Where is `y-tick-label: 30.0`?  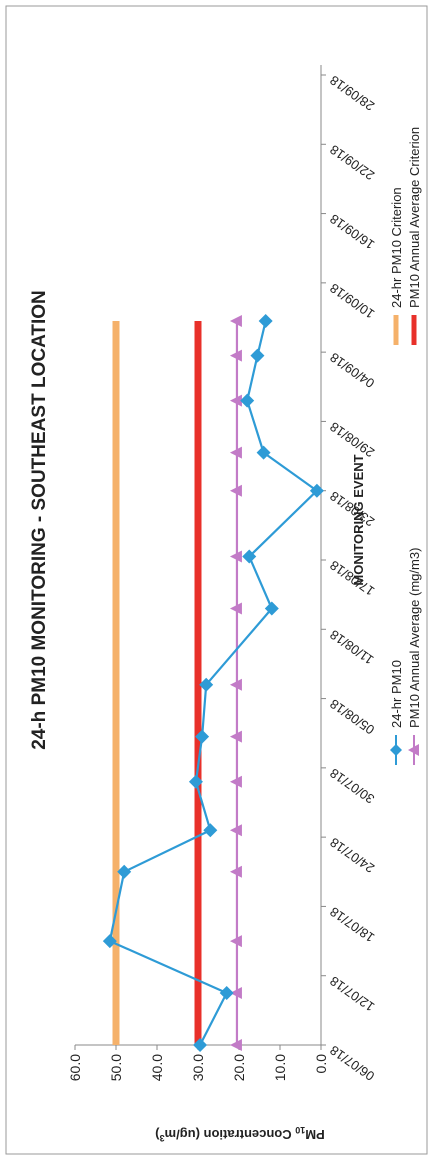
y-tick-label: 30.0 is located at coordinates (198, 1067).